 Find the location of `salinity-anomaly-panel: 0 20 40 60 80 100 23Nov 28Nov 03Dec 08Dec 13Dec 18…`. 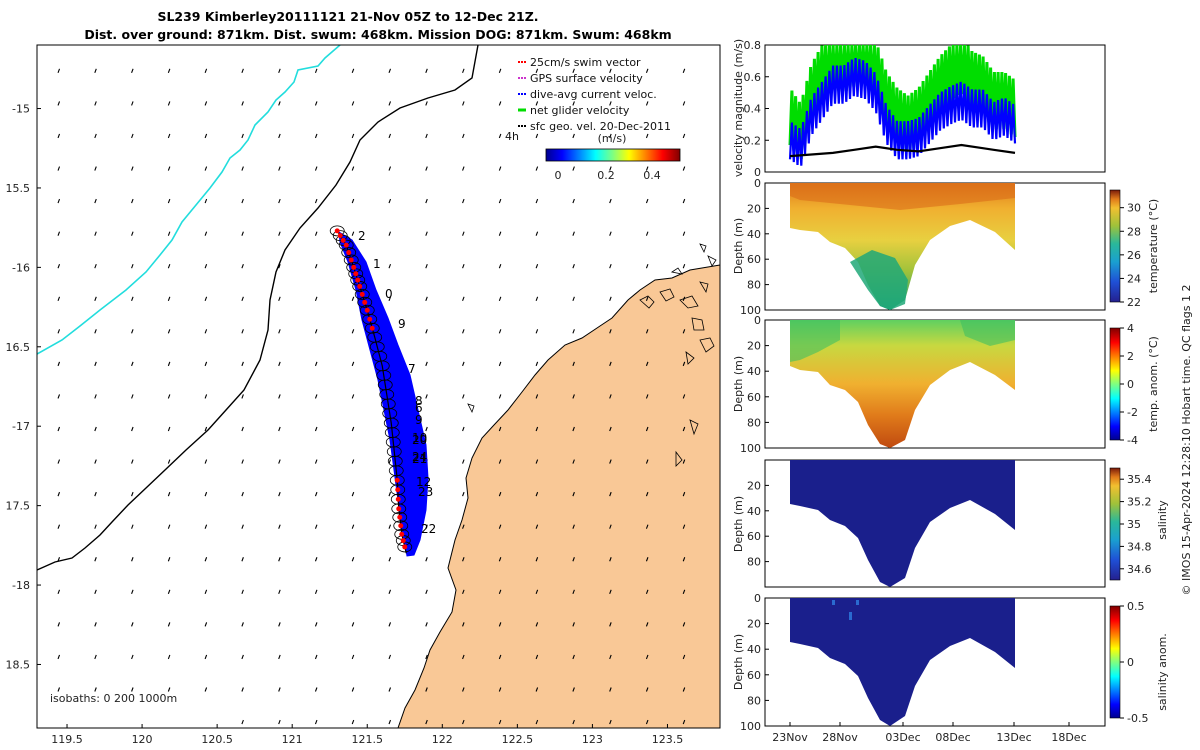

salinity-anomaly-panel: 0 20 40 60 80 100 23Nov 28Nov 03Dec 08Dec 13Dec 18… is located at coordinates (950, 668).